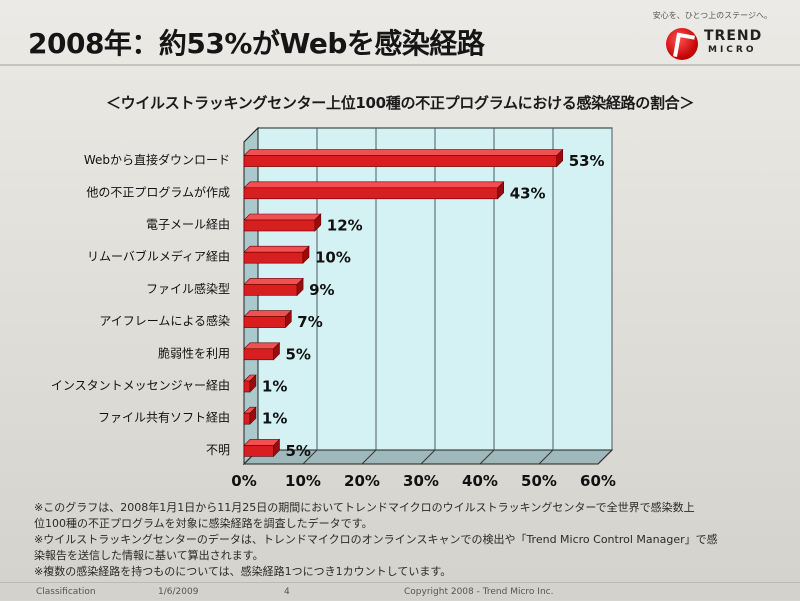  Describe the element at coordinates (194, 352) in the screenshot. I see `category-label: 脆弱性を利用` at that location.